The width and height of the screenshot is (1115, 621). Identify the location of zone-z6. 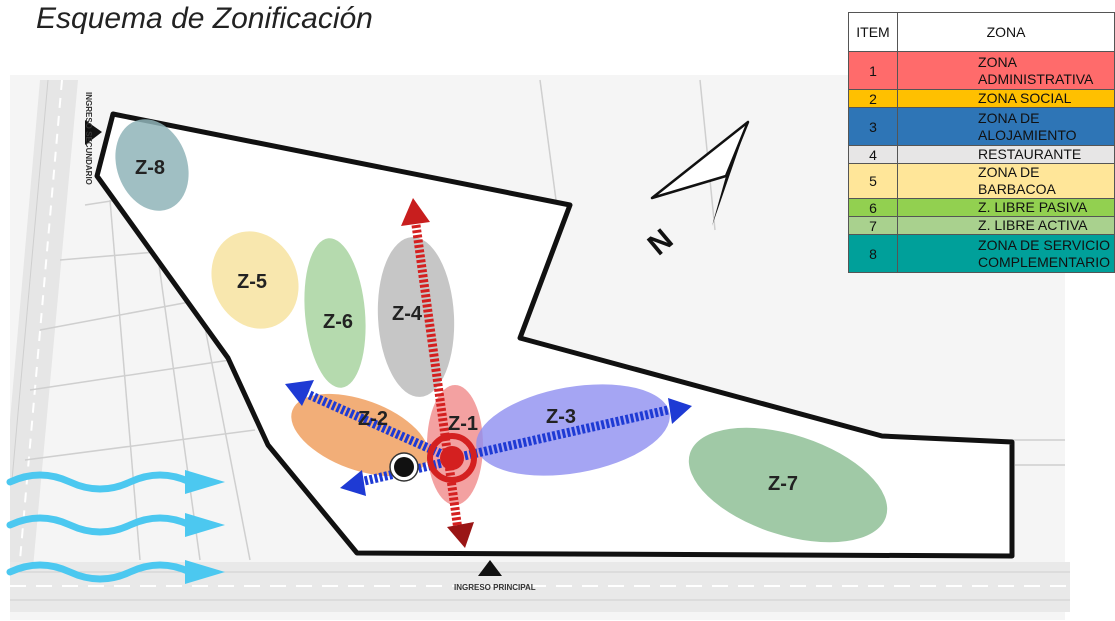
(335, 313).